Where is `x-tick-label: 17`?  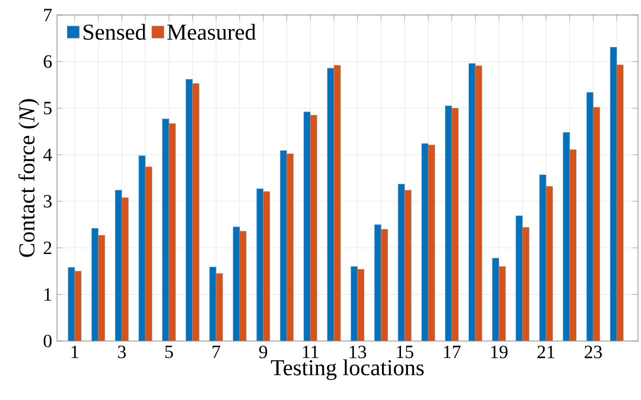
x-tick-label: 17 is located at coordinates (452, 352).